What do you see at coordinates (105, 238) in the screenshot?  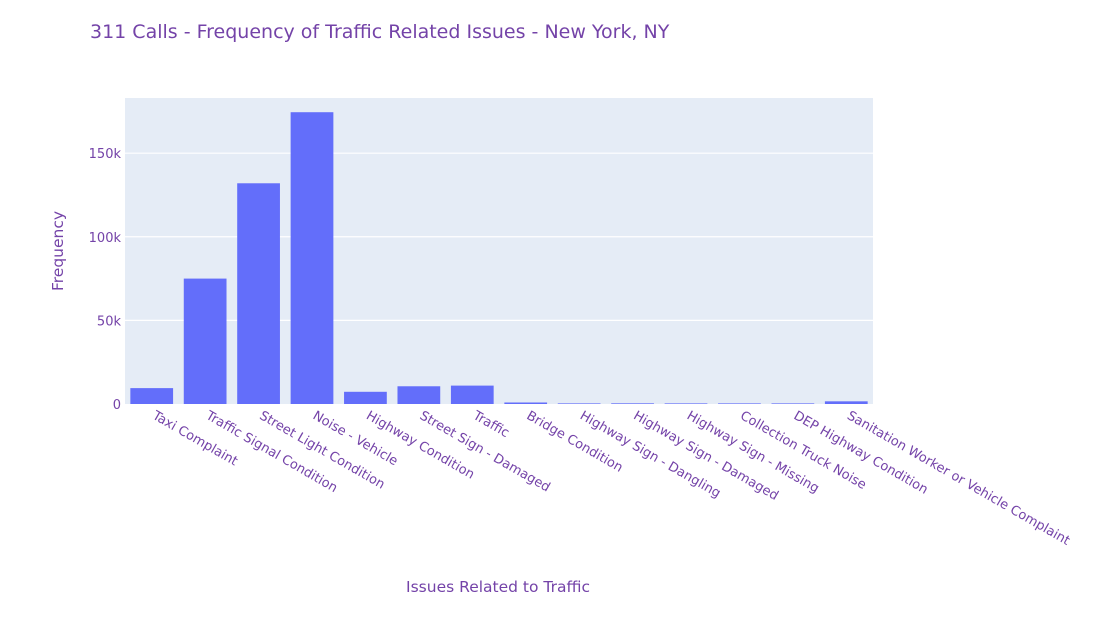 I see `y-tick-label: 100k` at bounding box center [105, 238].